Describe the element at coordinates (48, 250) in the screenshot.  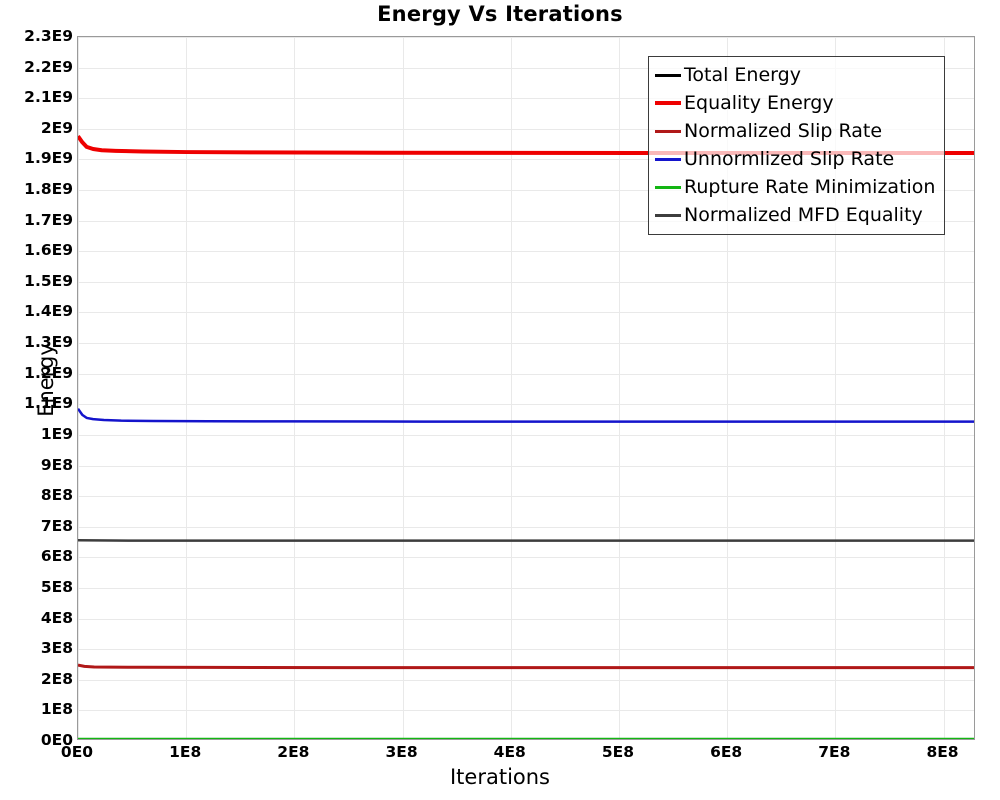
I see `y-tick-label: 1.6E9` at that location.